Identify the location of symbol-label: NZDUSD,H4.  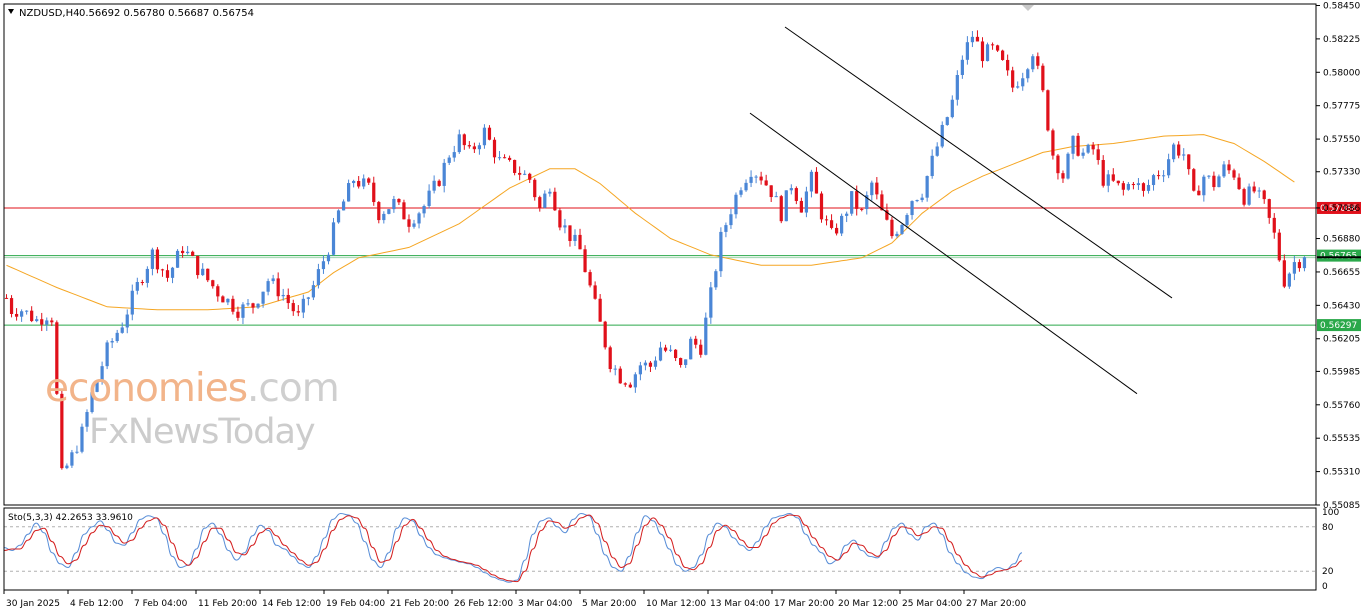
(49, 13).